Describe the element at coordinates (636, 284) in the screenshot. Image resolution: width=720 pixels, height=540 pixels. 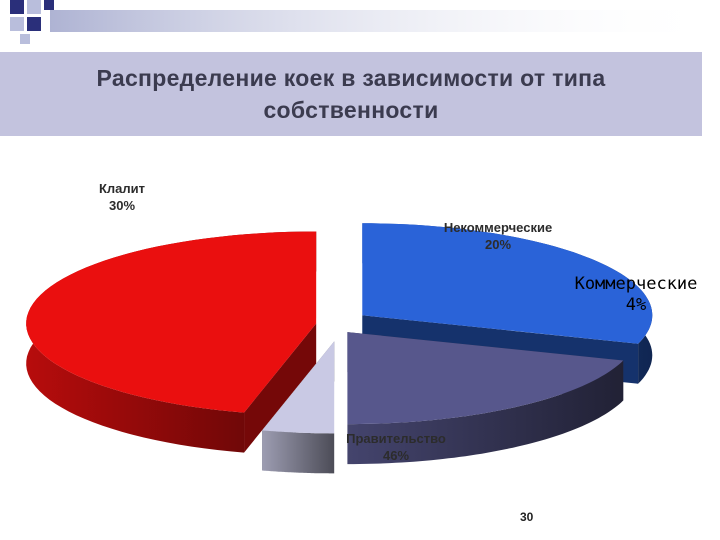
I see `label-commercial-name: Коммерческие` at that location.